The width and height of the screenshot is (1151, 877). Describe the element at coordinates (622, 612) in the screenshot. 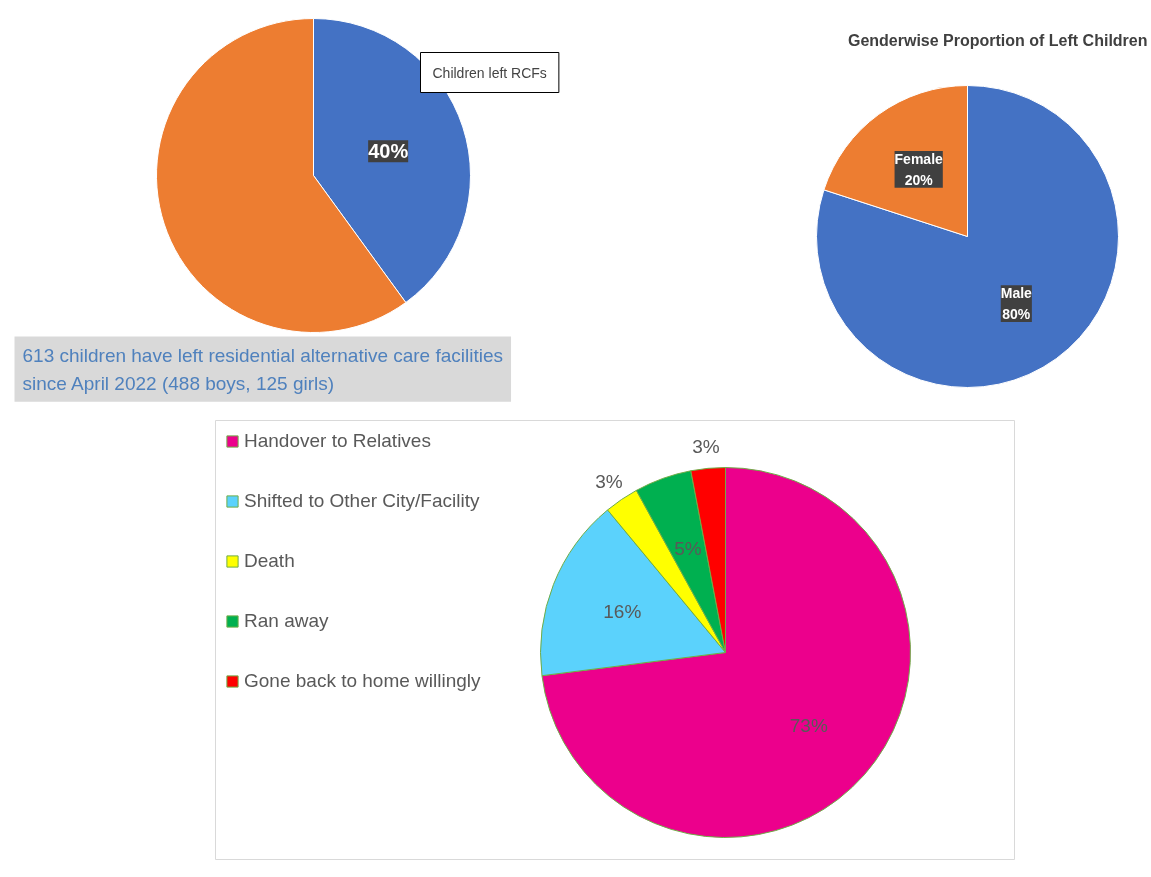

I see `data-label: 16%` at that location.